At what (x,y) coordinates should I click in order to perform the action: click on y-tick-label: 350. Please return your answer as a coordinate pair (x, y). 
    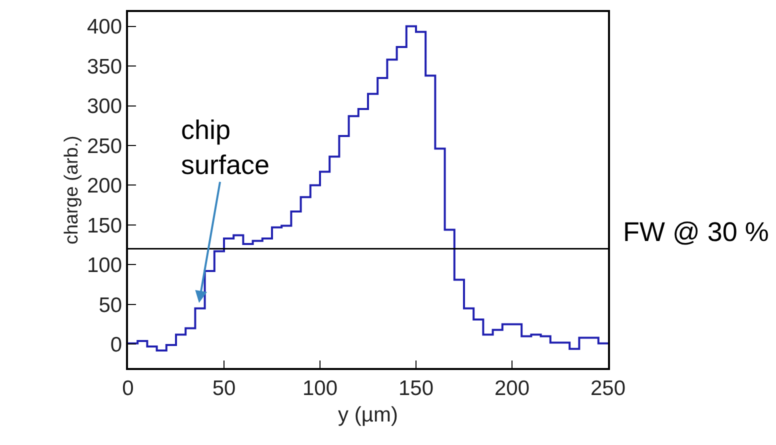
    Looking at the image, I should click on (104, 66).